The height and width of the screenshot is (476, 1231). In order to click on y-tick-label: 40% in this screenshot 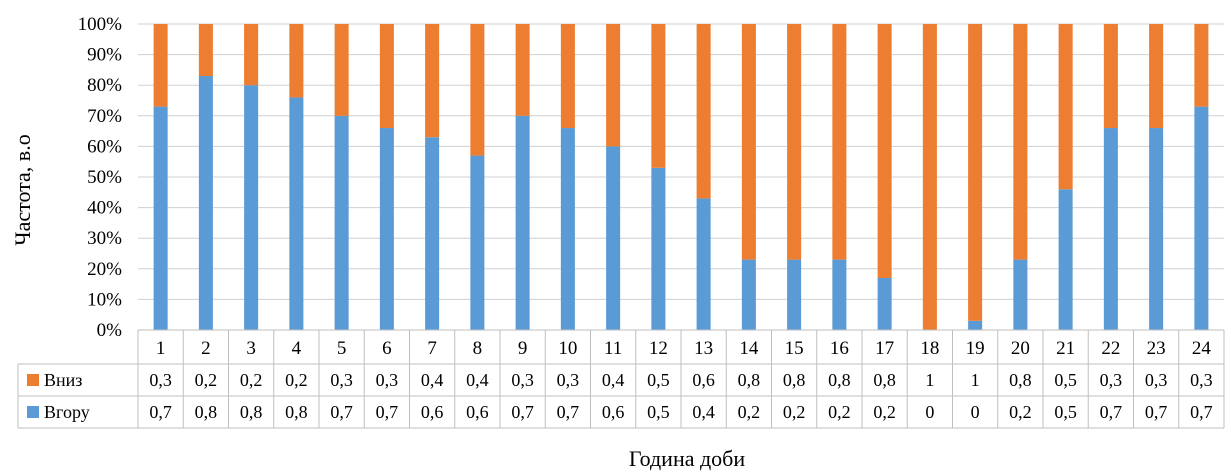, I will do `click(104, 208)`.